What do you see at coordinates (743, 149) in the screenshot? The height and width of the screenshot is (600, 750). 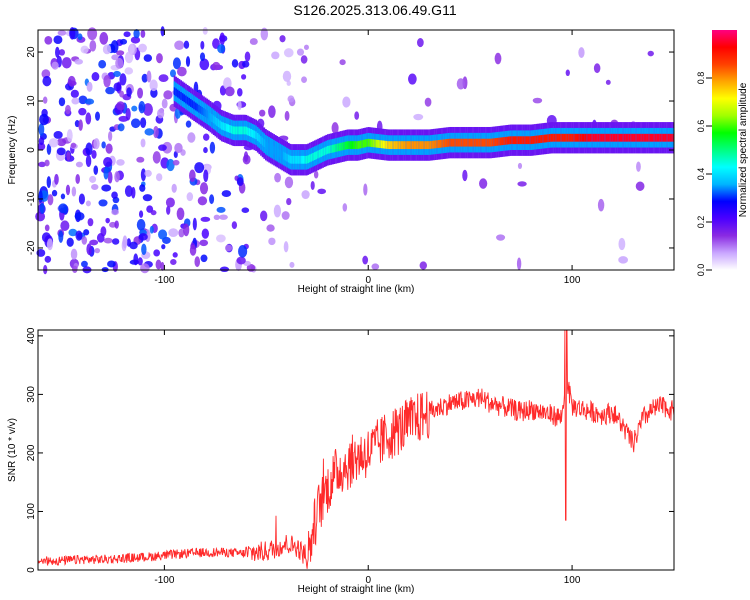 I see `colorbar-label: Normalized spectral amplitude` at bounding box center [743, 149].